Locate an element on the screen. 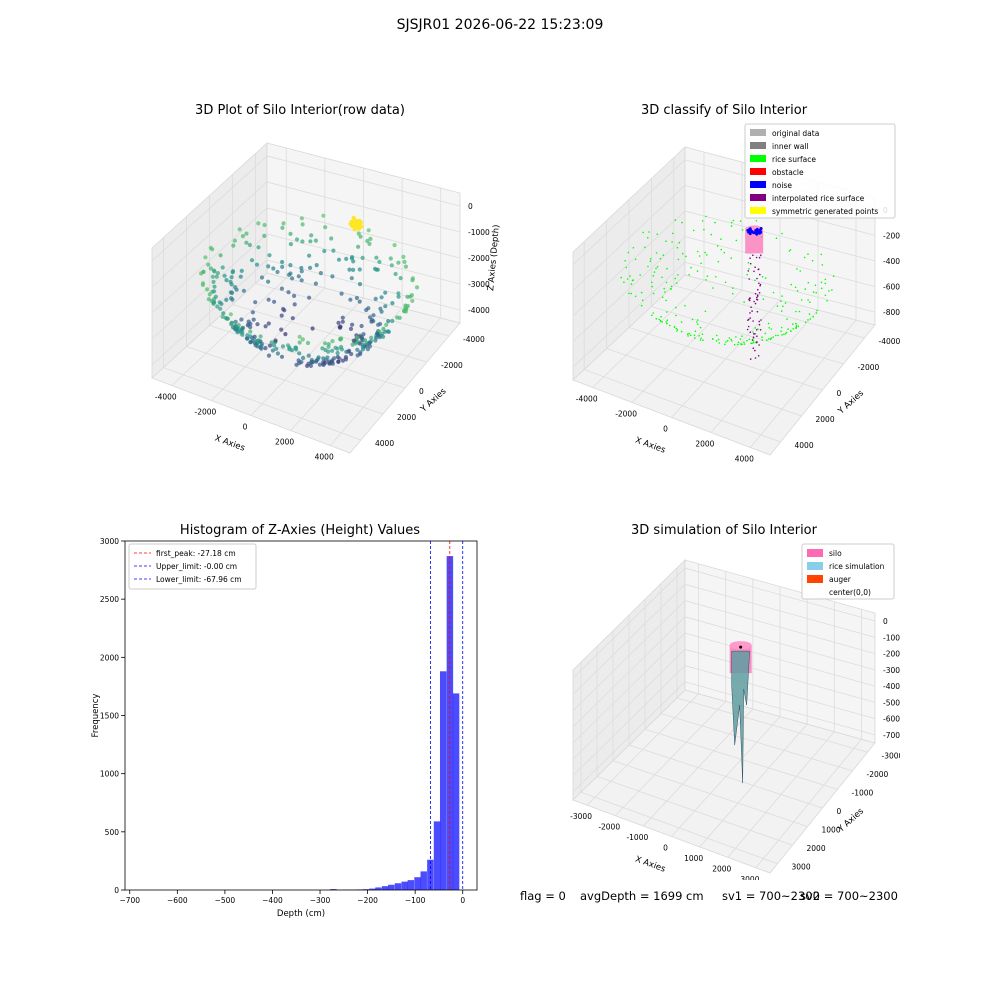  p2-legend-label: obstacle is located at coordinates (788, 172).